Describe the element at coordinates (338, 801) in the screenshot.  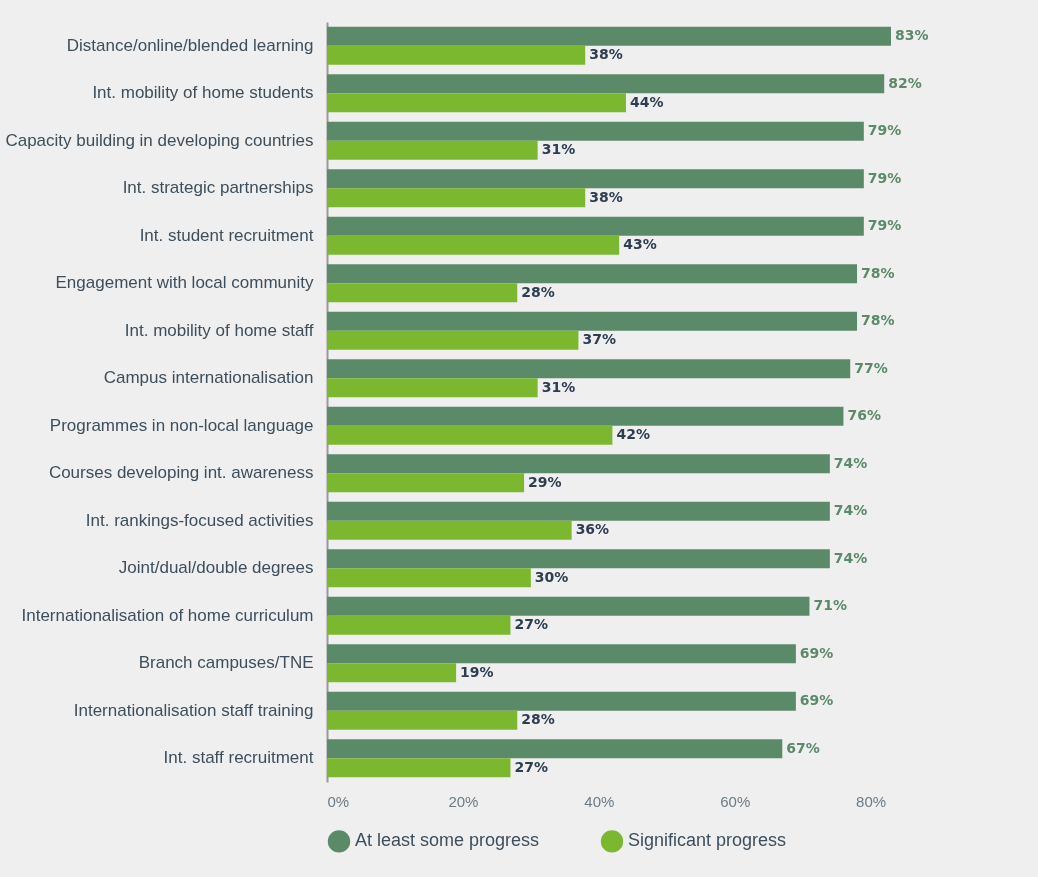
I see `x-tick-label: 0%` at that location.